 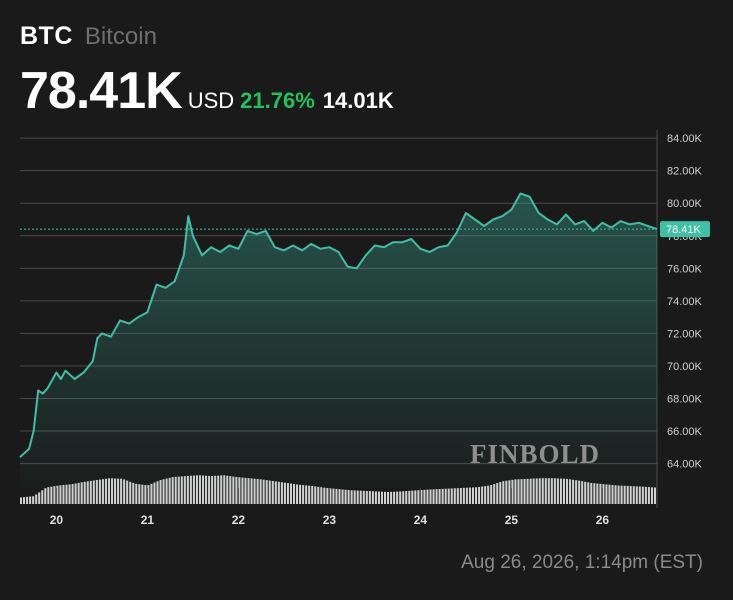 I want to click on x-tick-label: 23, so click(x=330, y=520).